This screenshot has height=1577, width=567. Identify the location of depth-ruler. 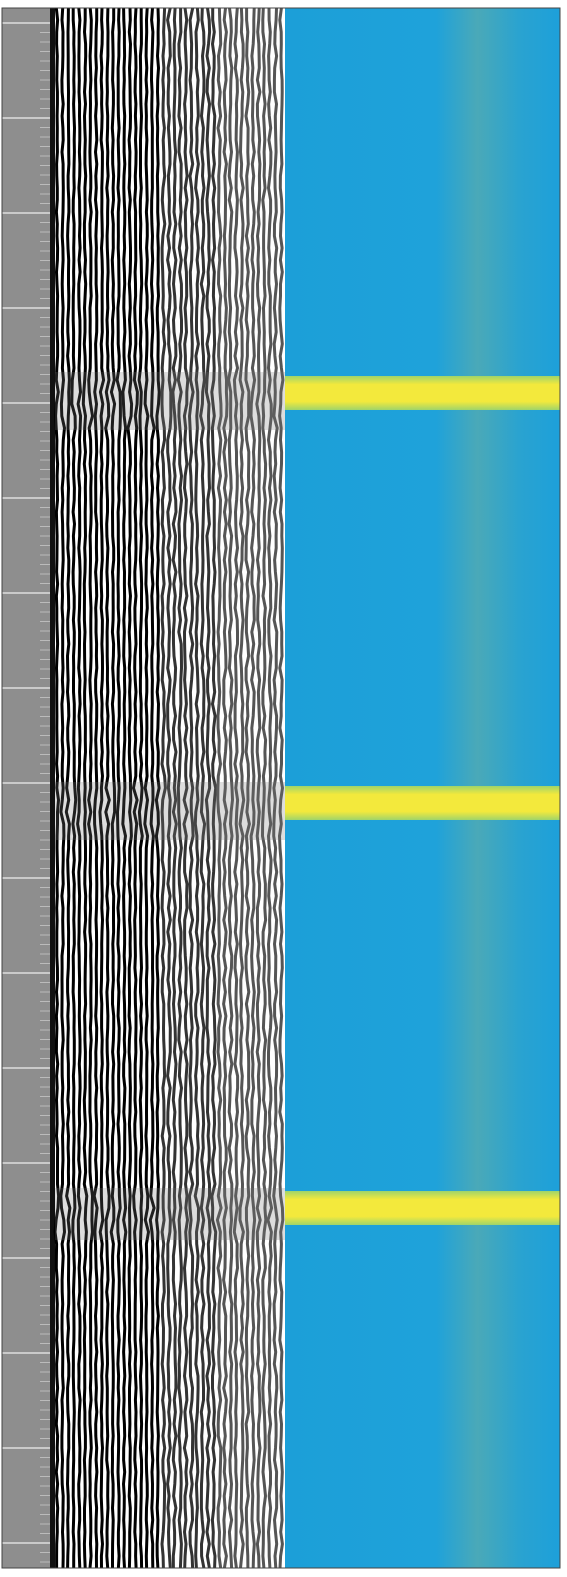
(26, 788).